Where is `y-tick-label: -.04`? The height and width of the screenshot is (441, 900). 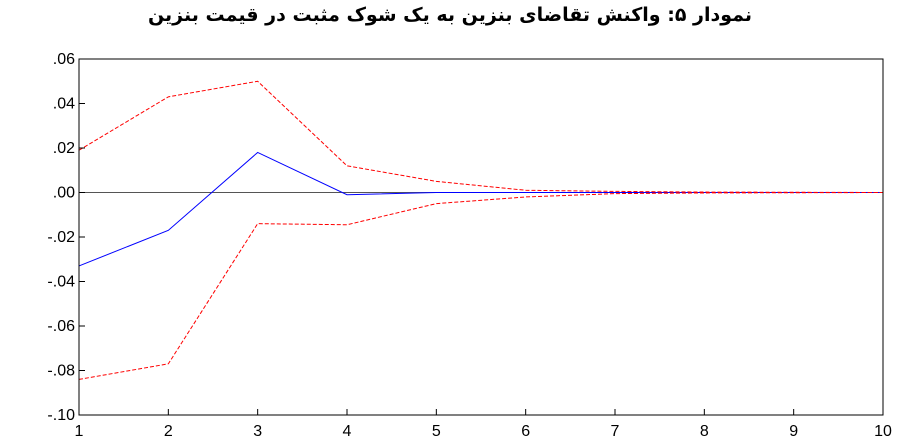 y-tick-label: -.04 is located at coordinates (61, 282).